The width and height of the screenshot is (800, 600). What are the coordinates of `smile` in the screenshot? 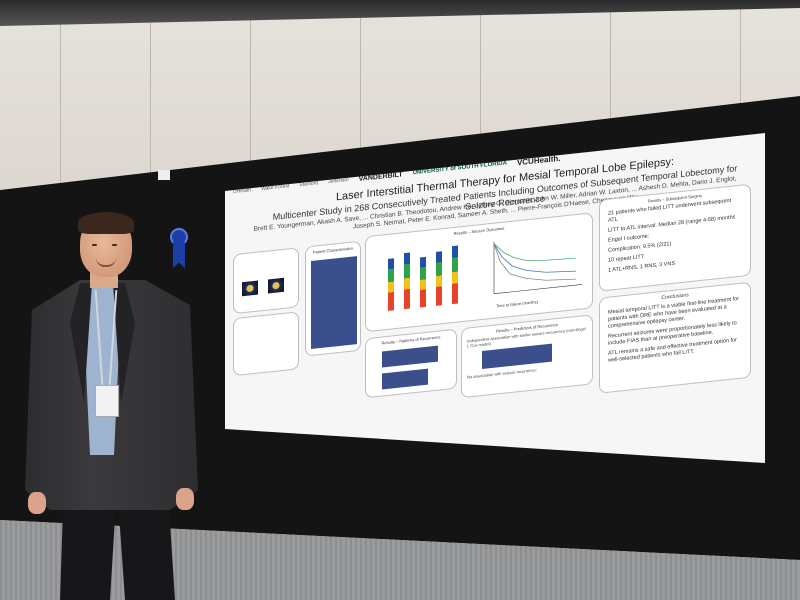 It's located at (106, 262).